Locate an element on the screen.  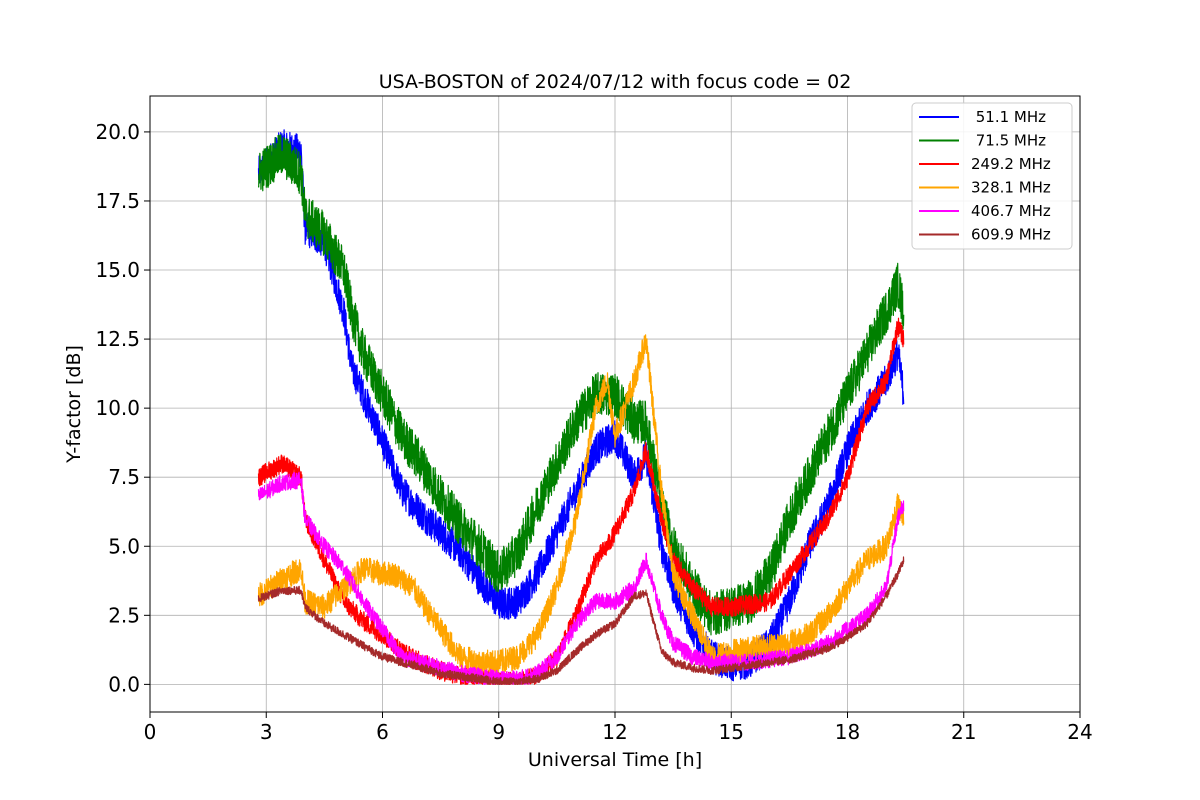
y-tick-label: 0.0 is located at coordinates (124, 684).